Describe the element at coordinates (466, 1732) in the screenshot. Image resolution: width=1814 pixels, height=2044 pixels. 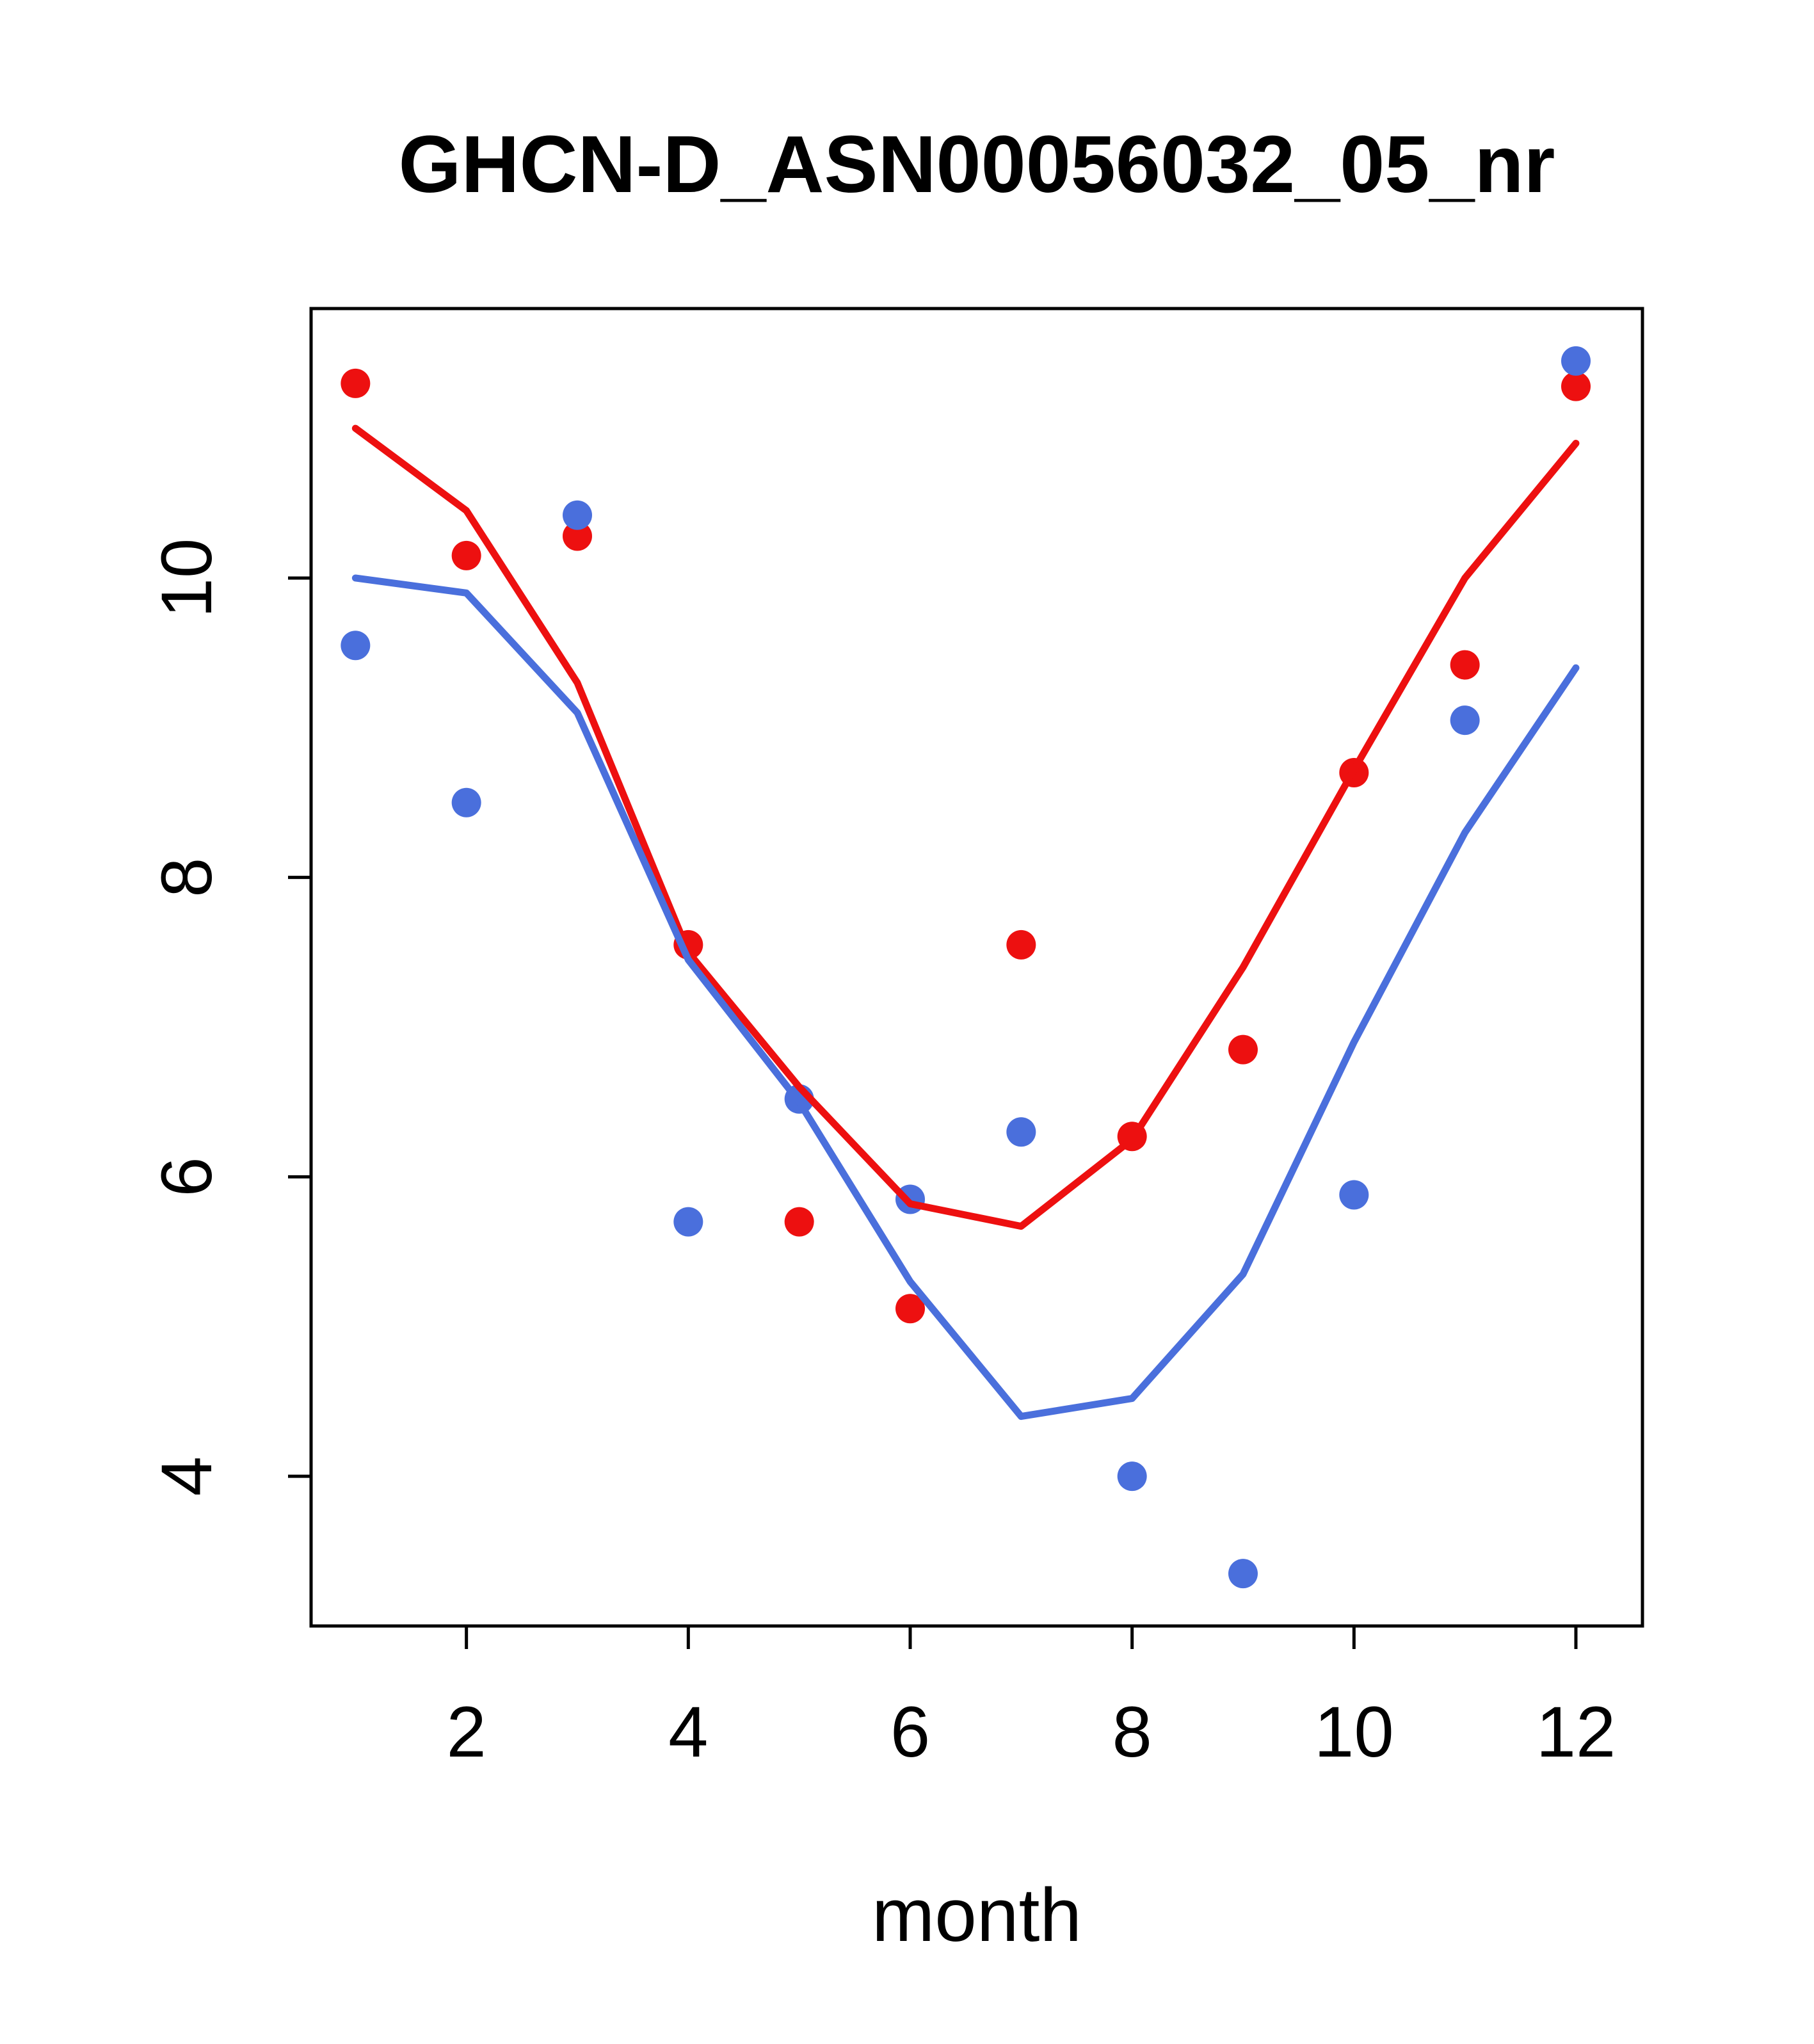
I see `x-tick-label: 2` at that location.